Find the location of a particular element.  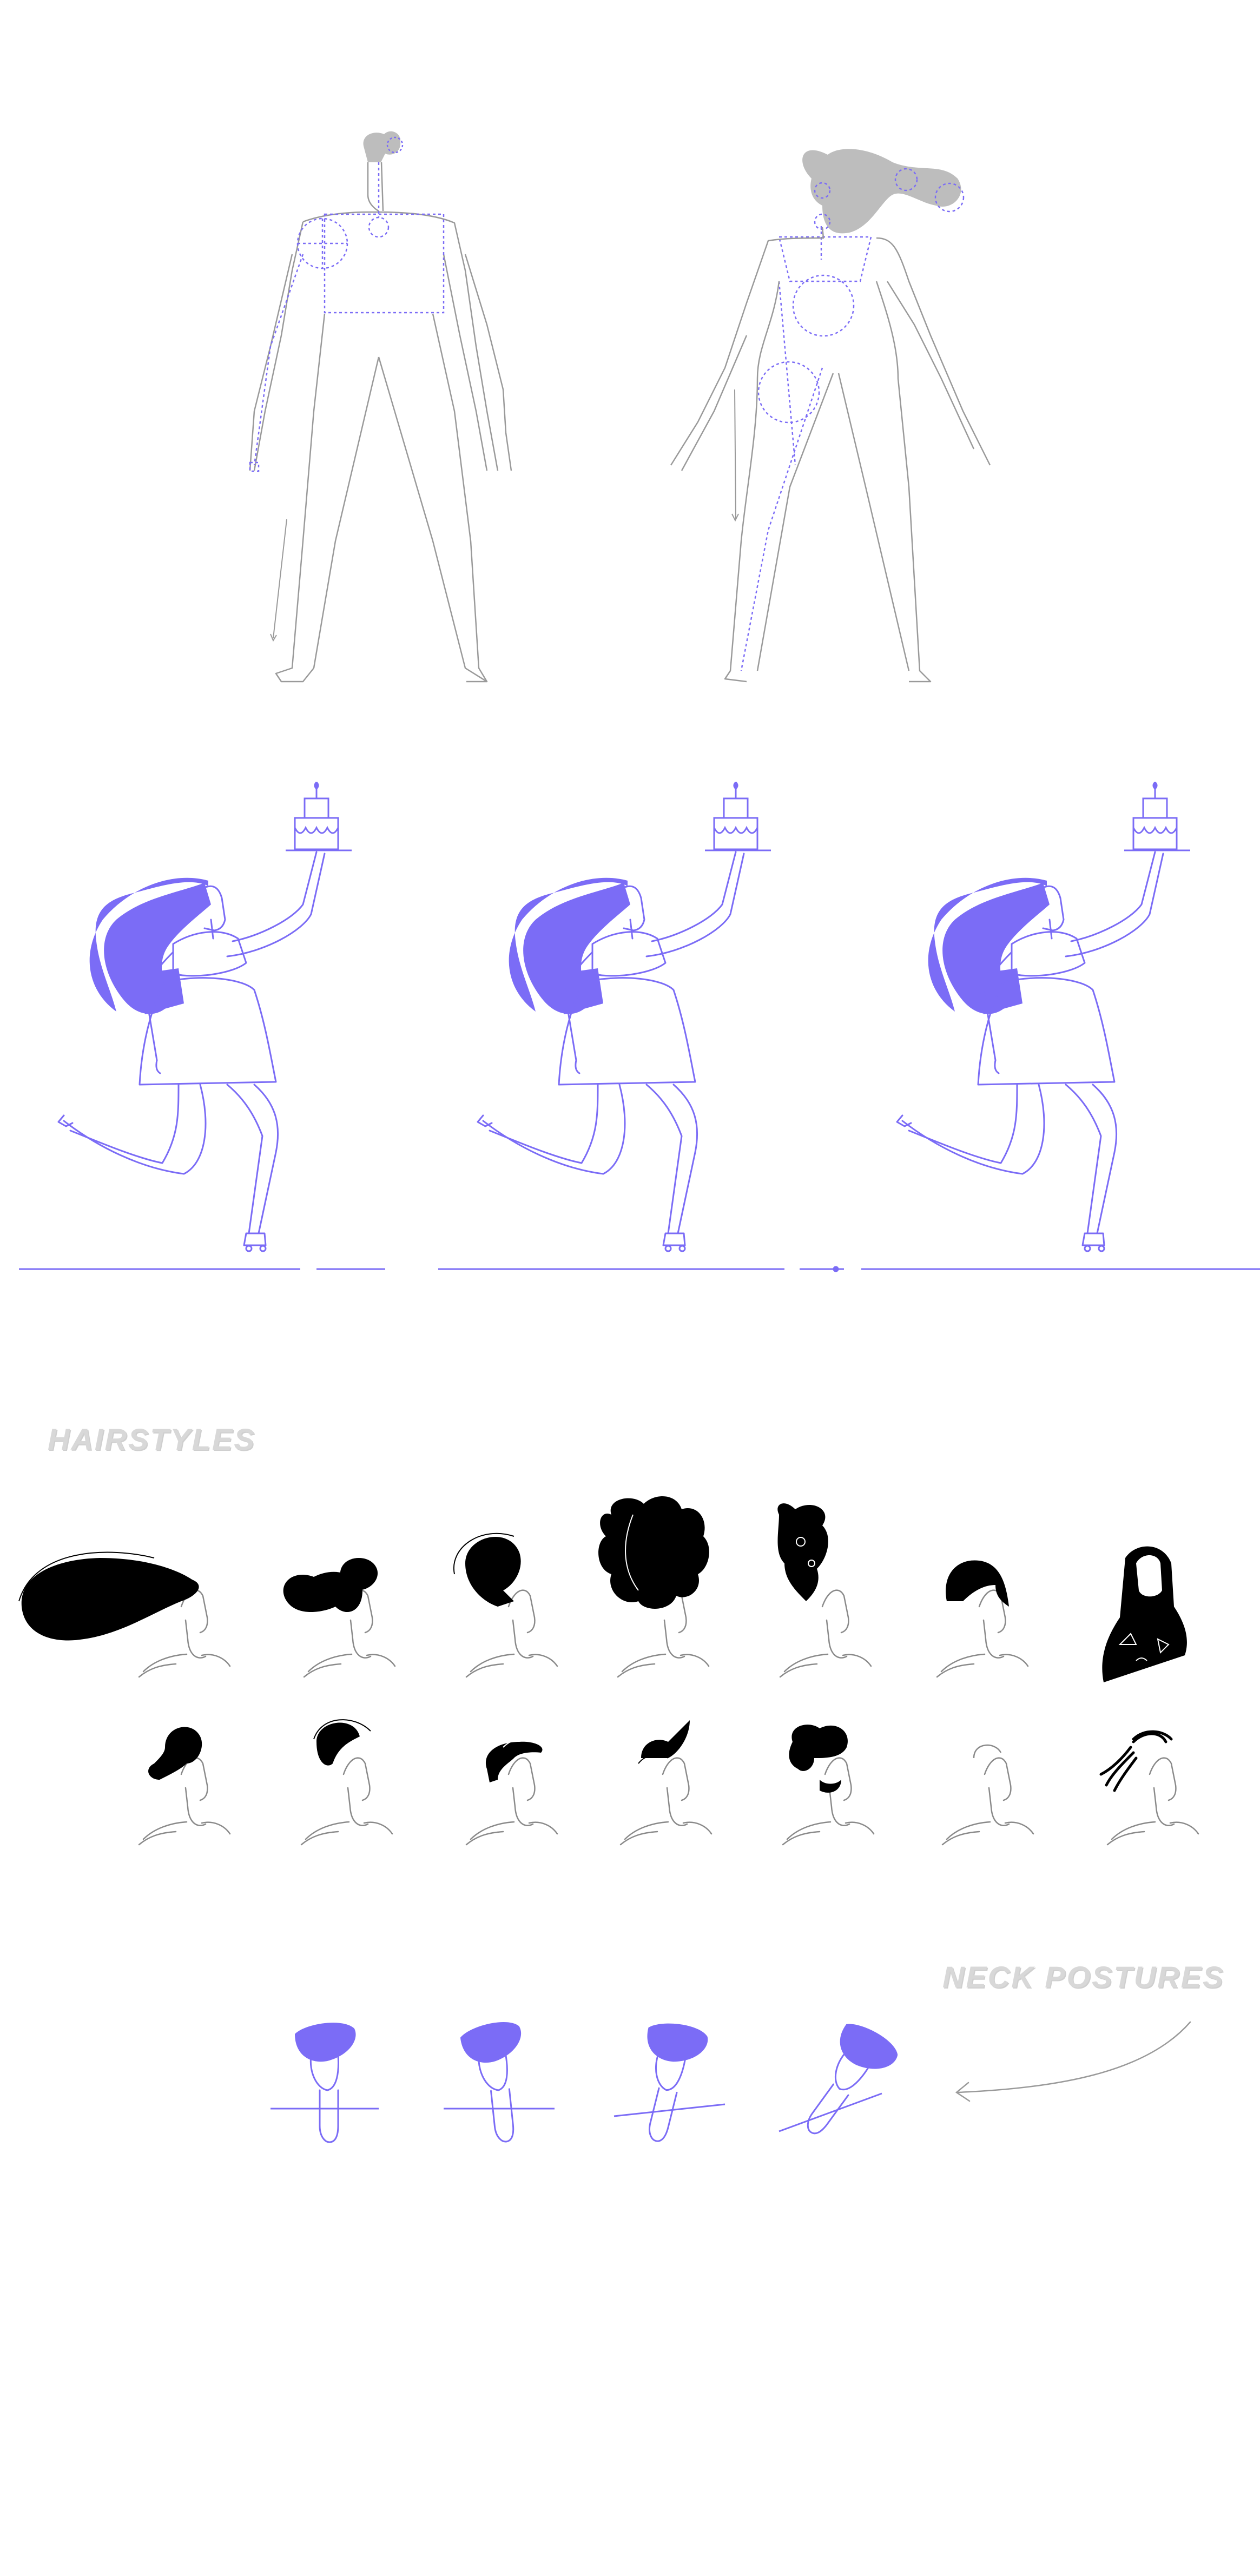

hairstyle-ponytail is located at coordinates (184, 1786).